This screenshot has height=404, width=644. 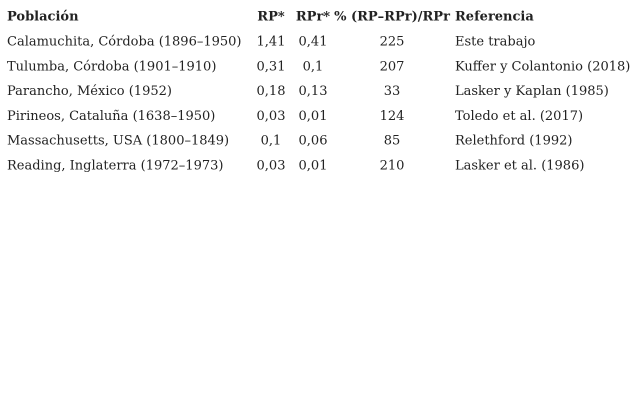 I want to click on table-cell: 0,13, so click(x=313, y=91).